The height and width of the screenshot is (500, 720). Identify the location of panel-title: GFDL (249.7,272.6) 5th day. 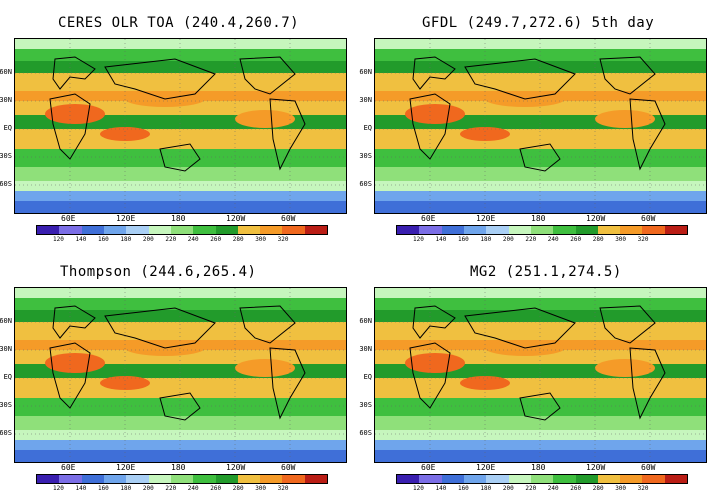
(538, 23).